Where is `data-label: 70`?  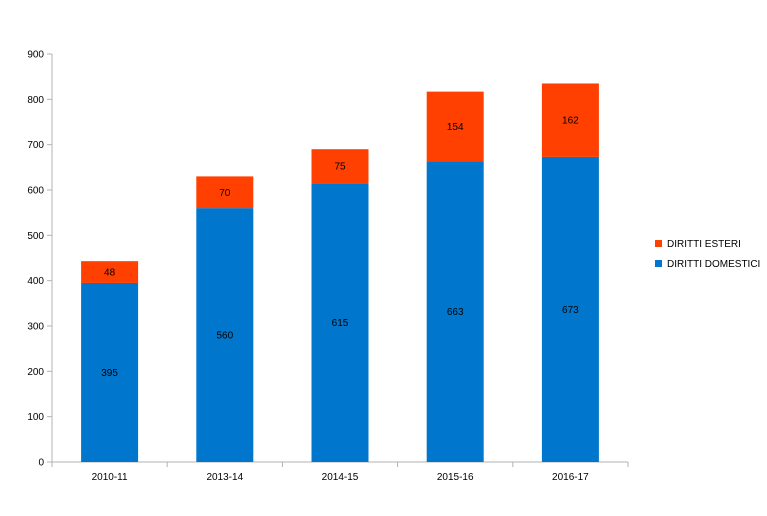
data-label: 70 is located at coordinates (225, 193).